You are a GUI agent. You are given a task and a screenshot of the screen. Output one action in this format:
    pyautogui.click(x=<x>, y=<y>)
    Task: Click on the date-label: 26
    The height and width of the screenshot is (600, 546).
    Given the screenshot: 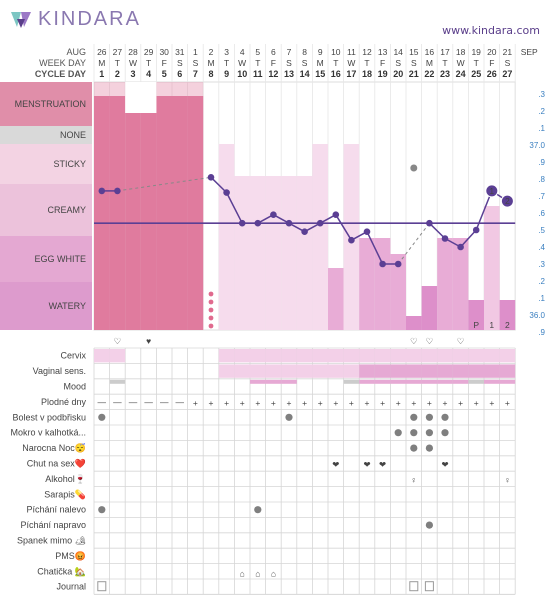 What is the action you would take?
    pyautogui.click(x=102, y=52)
    